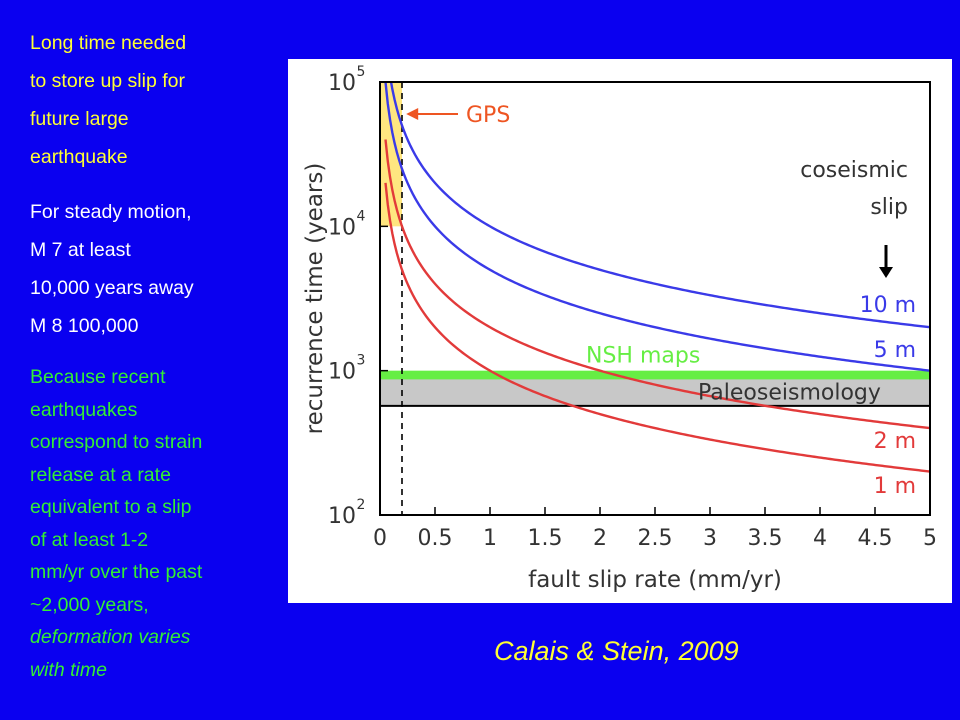 The height and width of the screenshot is (720, 960). Describe the element at coordinates (490, 538) in the screenshot. I see `x-tick-label: 1` at that location.